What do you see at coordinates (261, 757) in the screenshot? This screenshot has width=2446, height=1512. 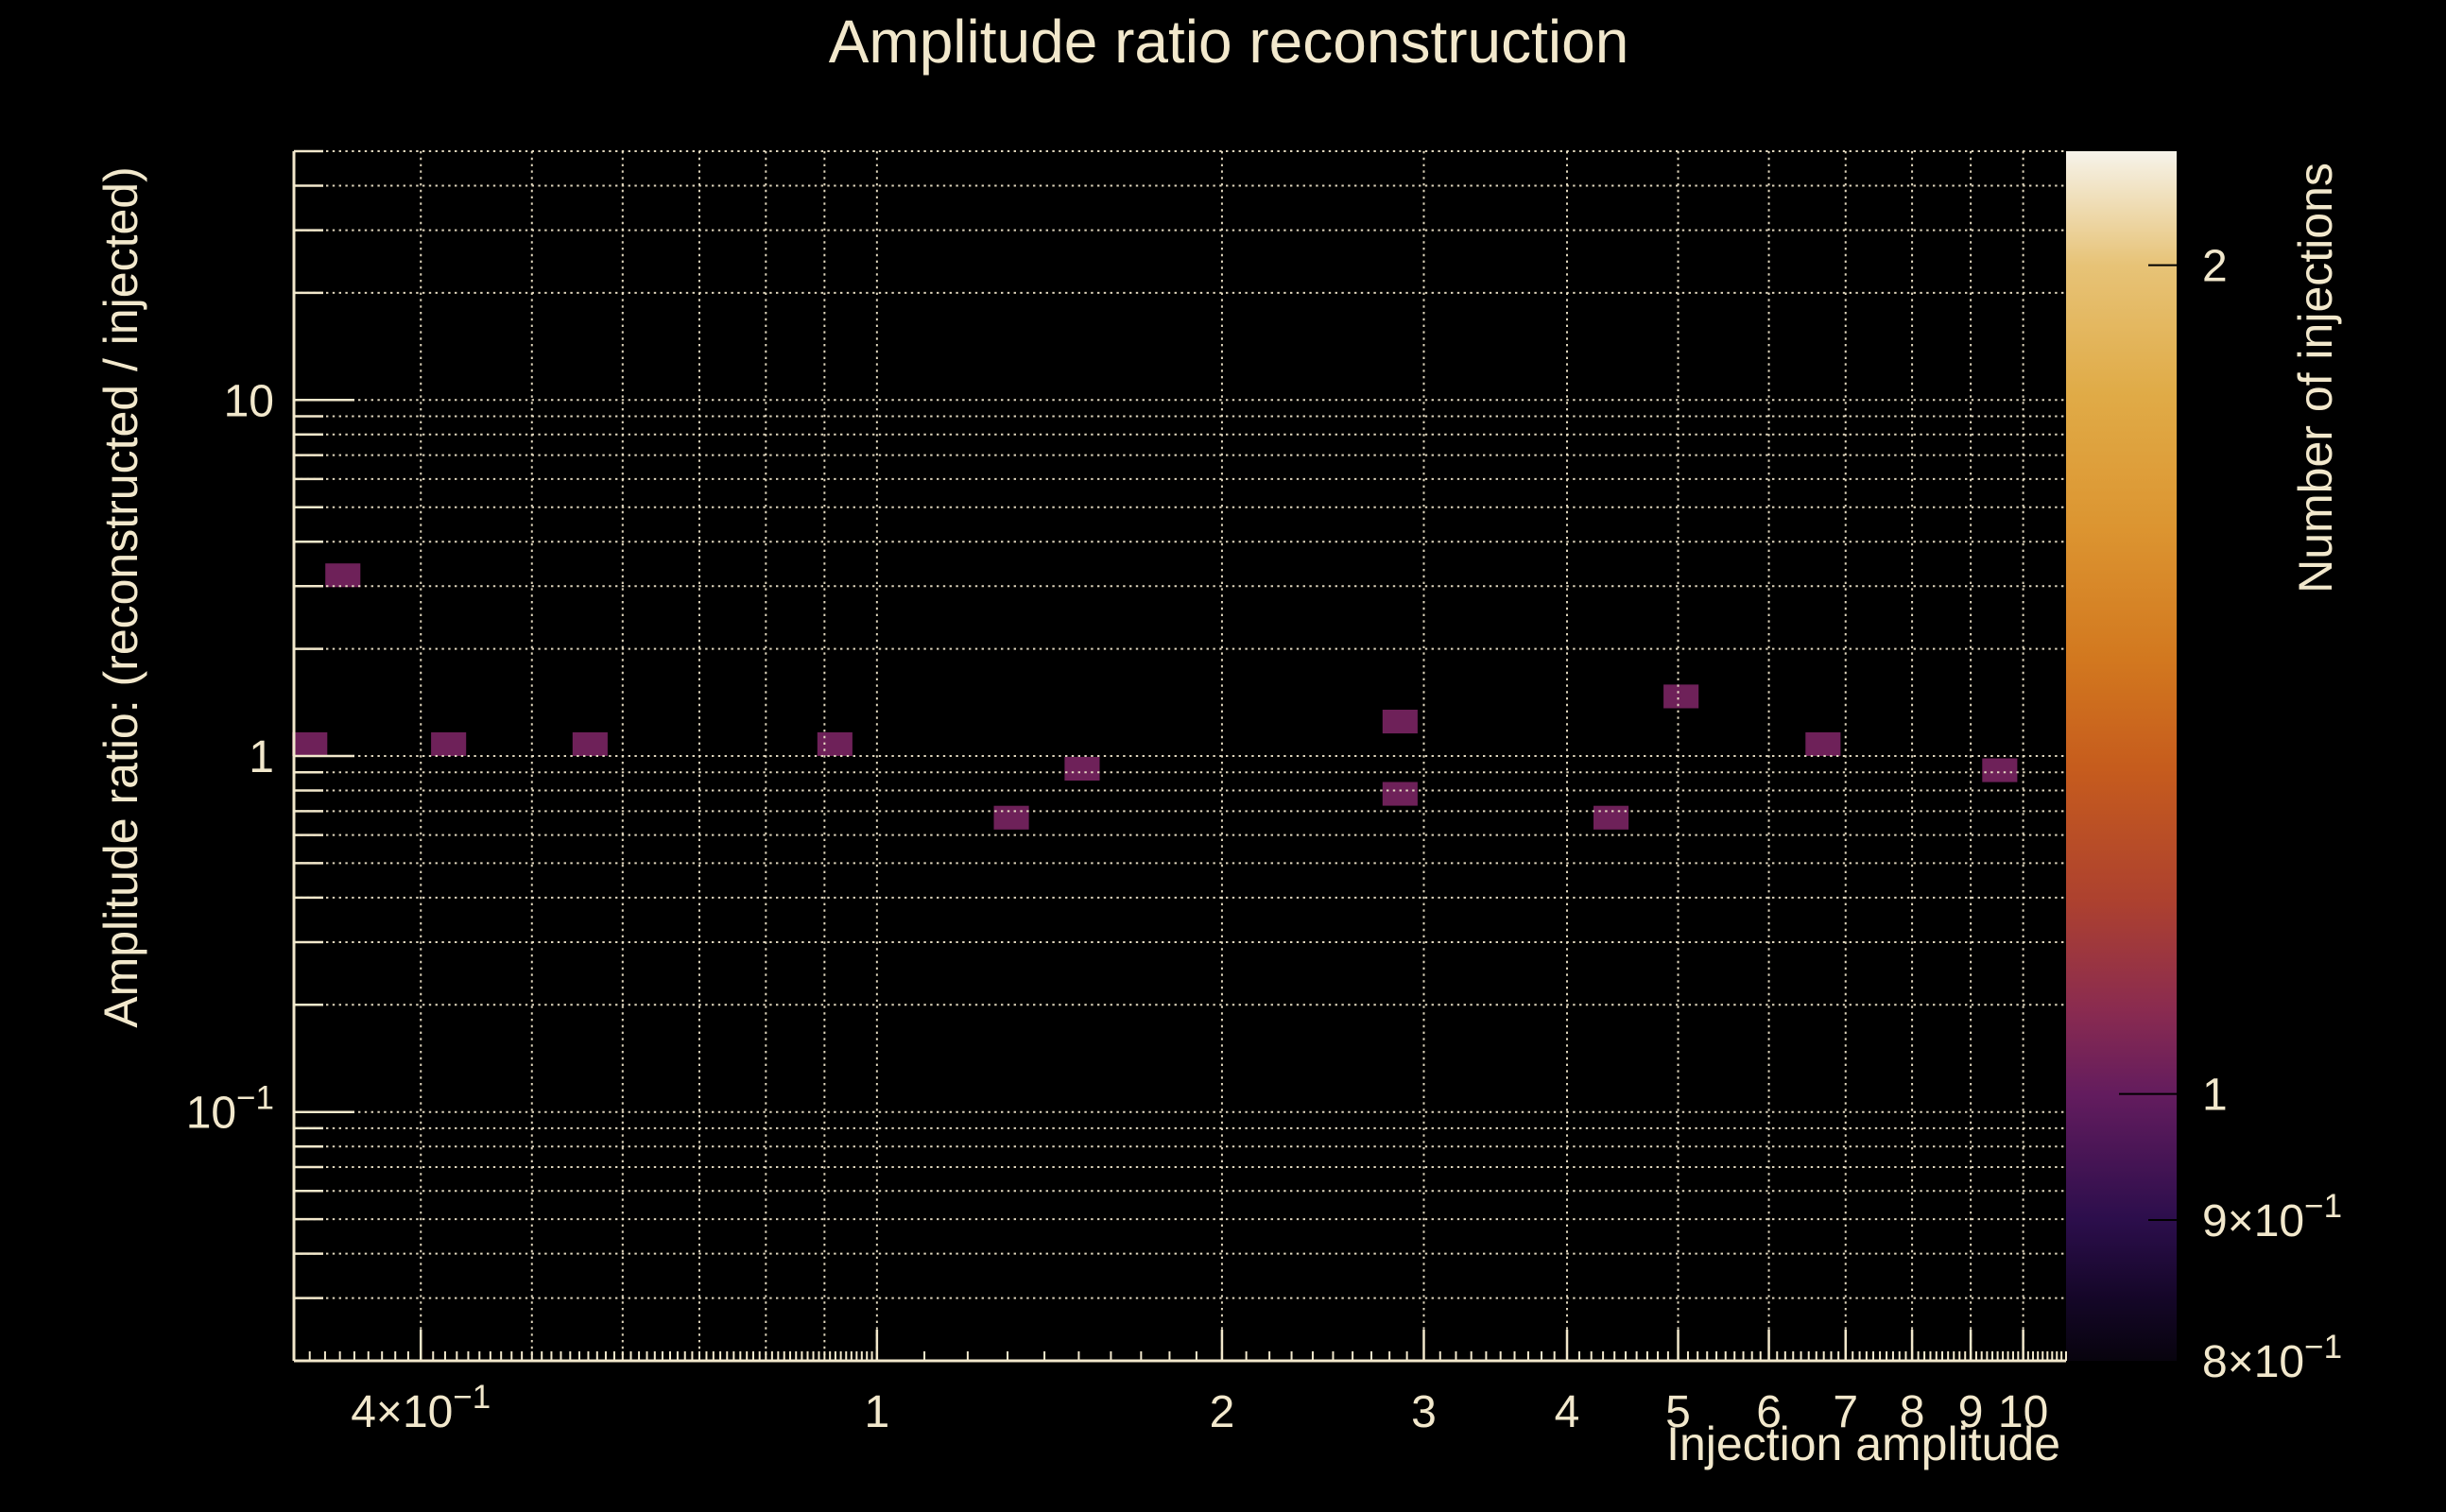 I see `y-tick-label: 1` at bounding box center [261, 757].